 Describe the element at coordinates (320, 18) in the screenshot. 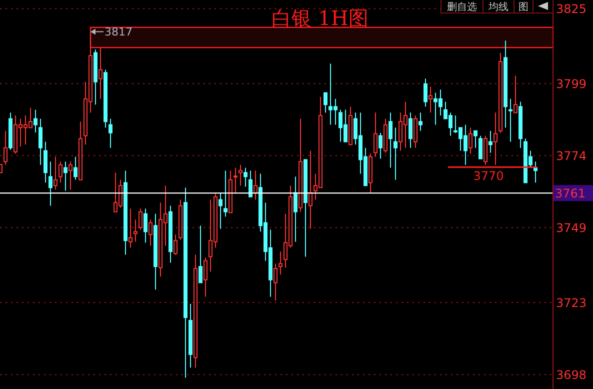

I see `chart-title: 白银 1H图` at that location.